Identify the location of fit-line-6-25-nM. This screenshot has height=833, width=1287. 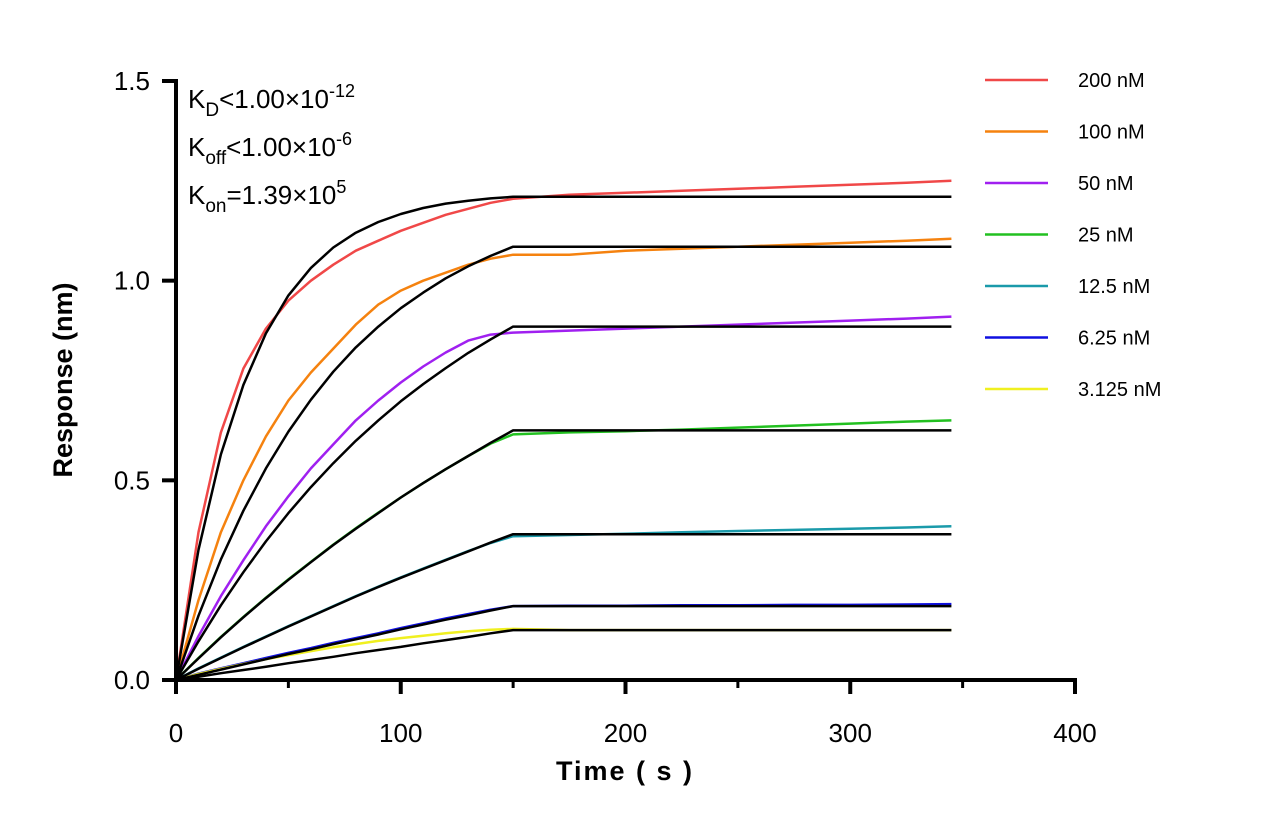
(563, 643).